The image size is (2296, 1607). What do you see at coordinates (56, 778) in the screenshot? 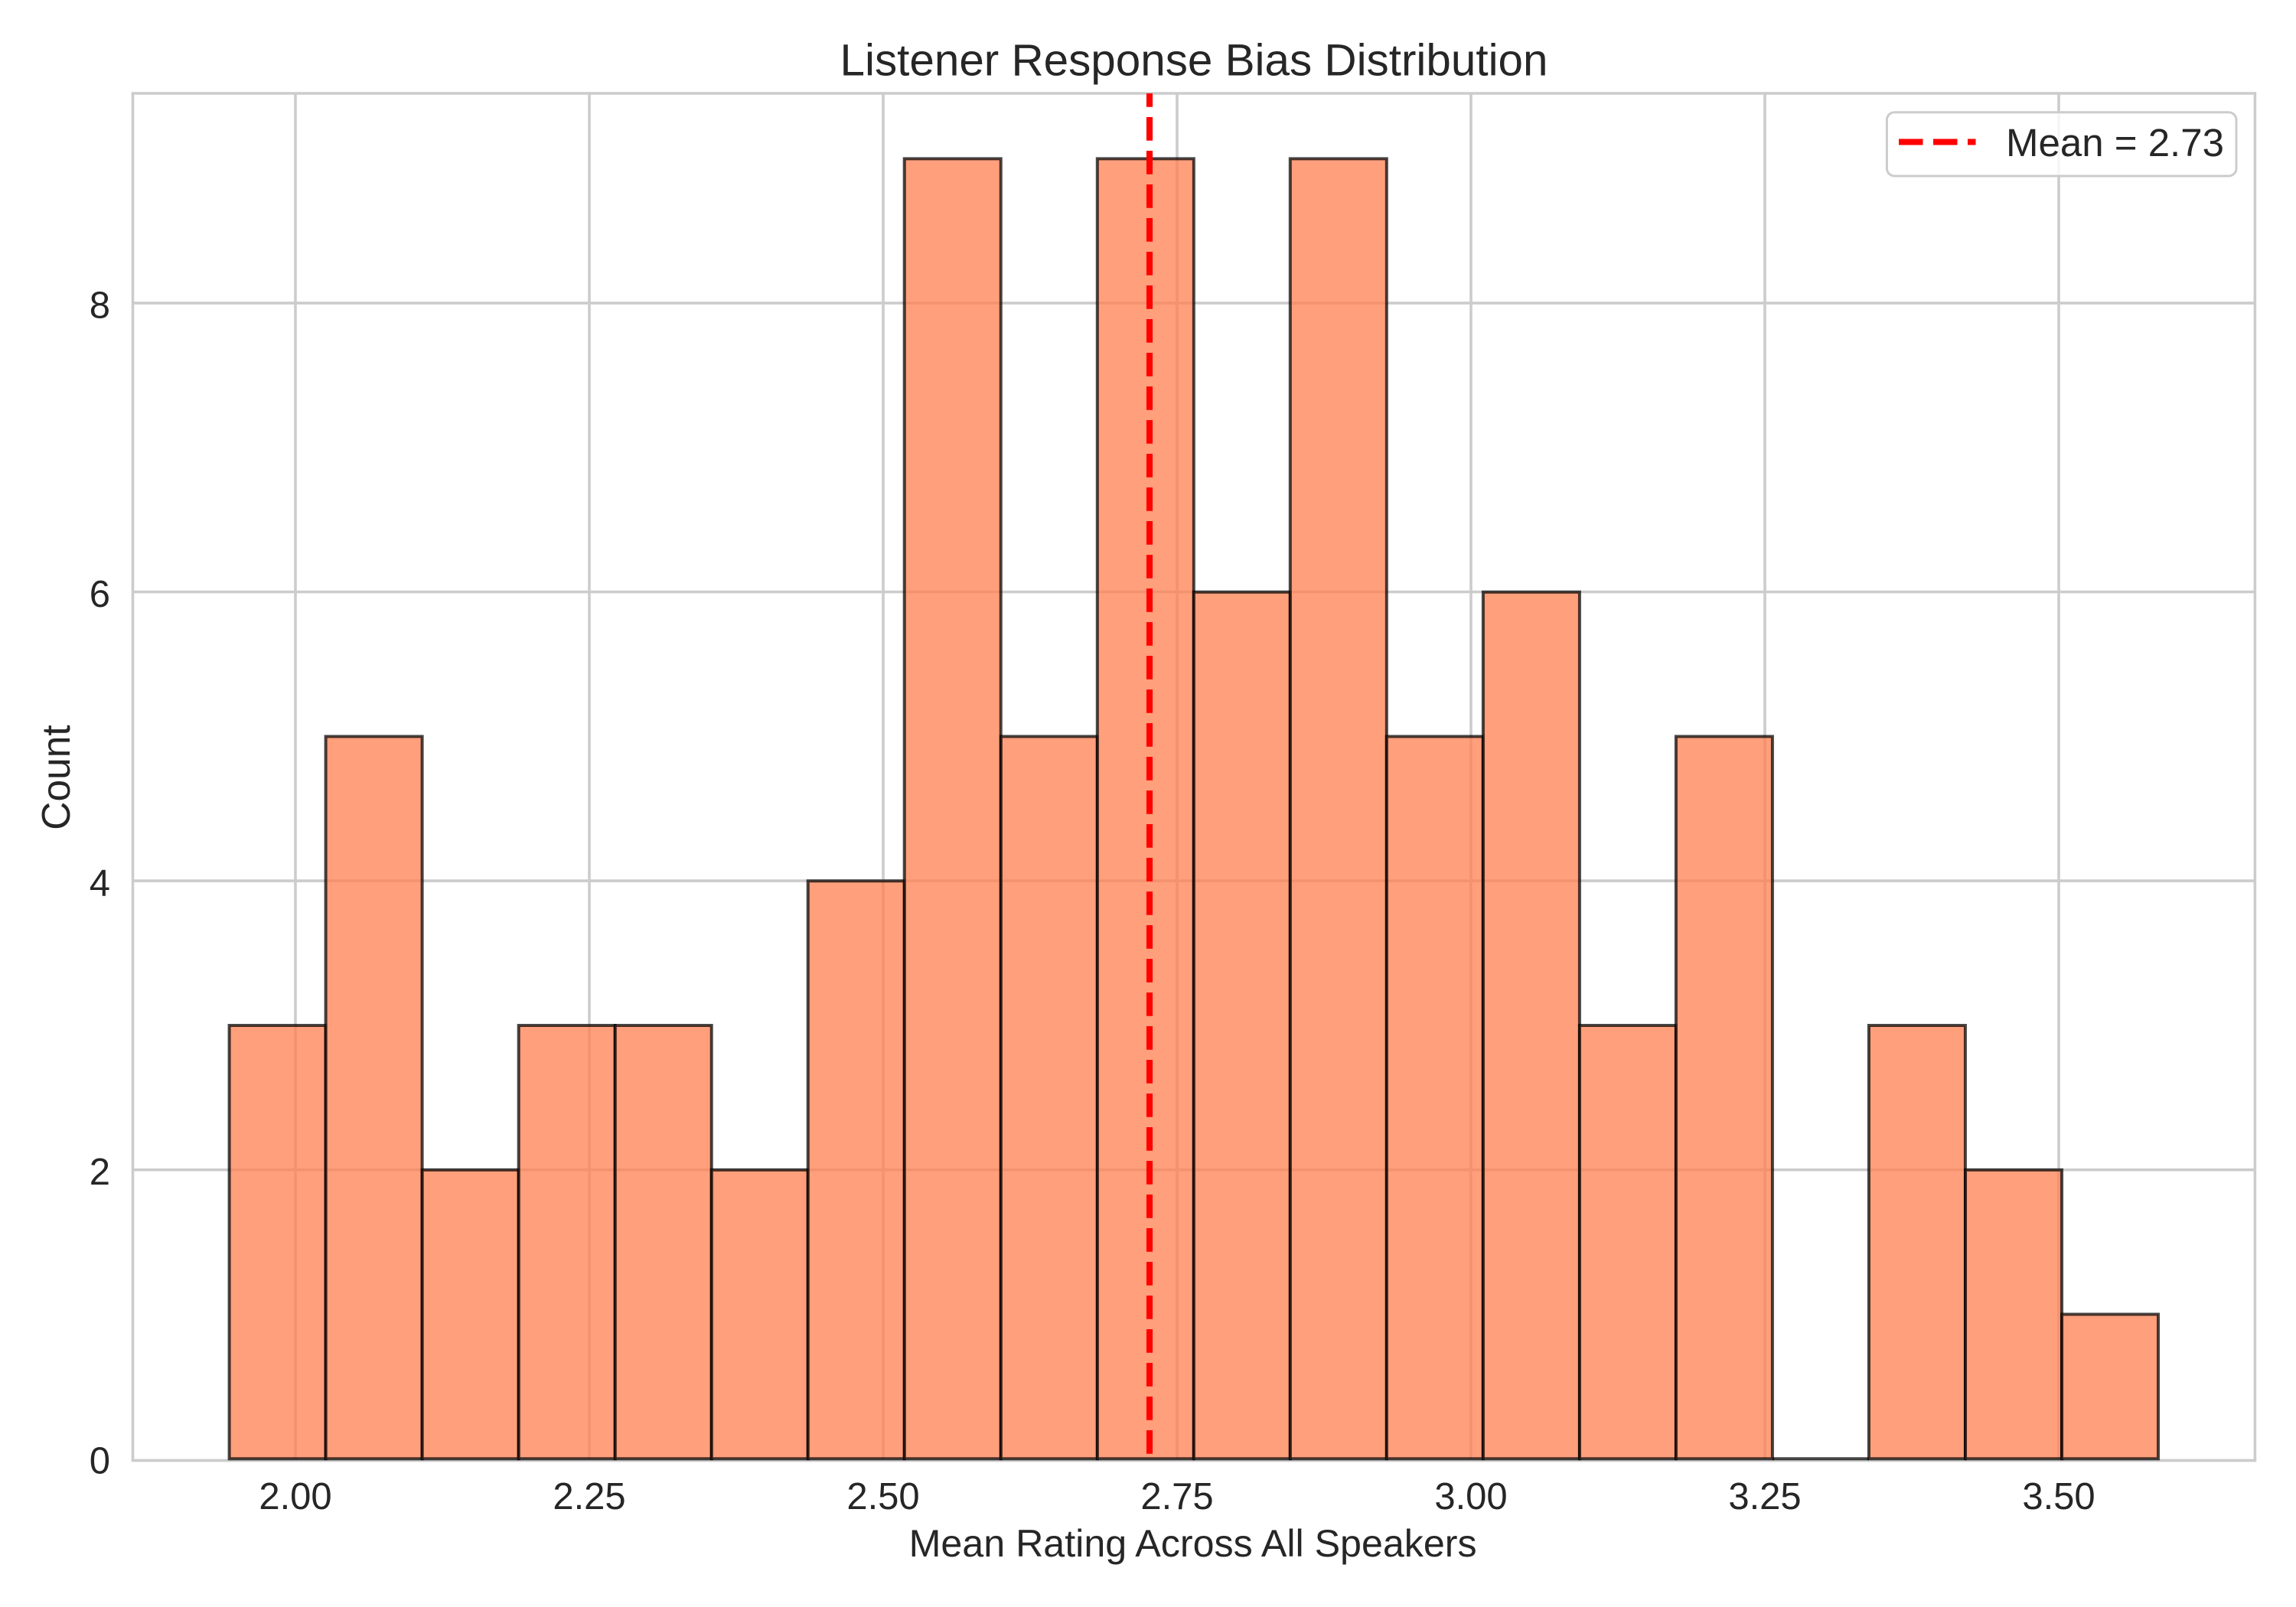
I see `svg-text: Count` at bounding box center [56, 778].